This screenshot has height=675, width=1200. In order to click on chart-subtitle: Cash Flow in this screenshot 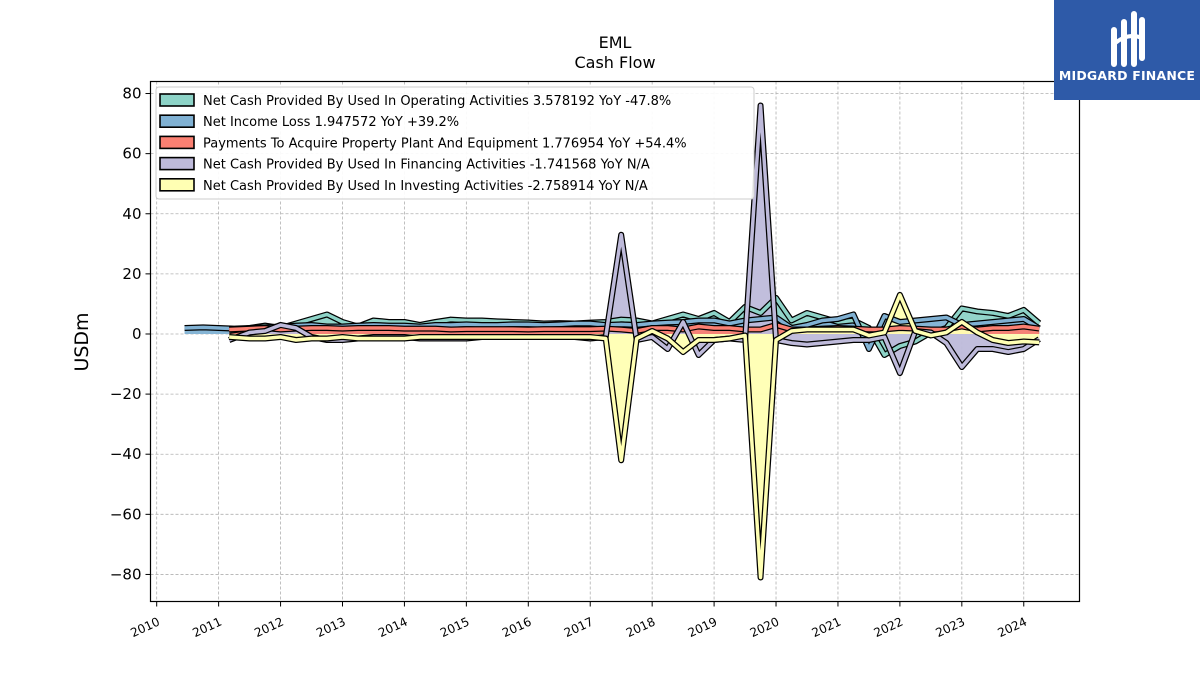, I will do `click(614, 62)`.